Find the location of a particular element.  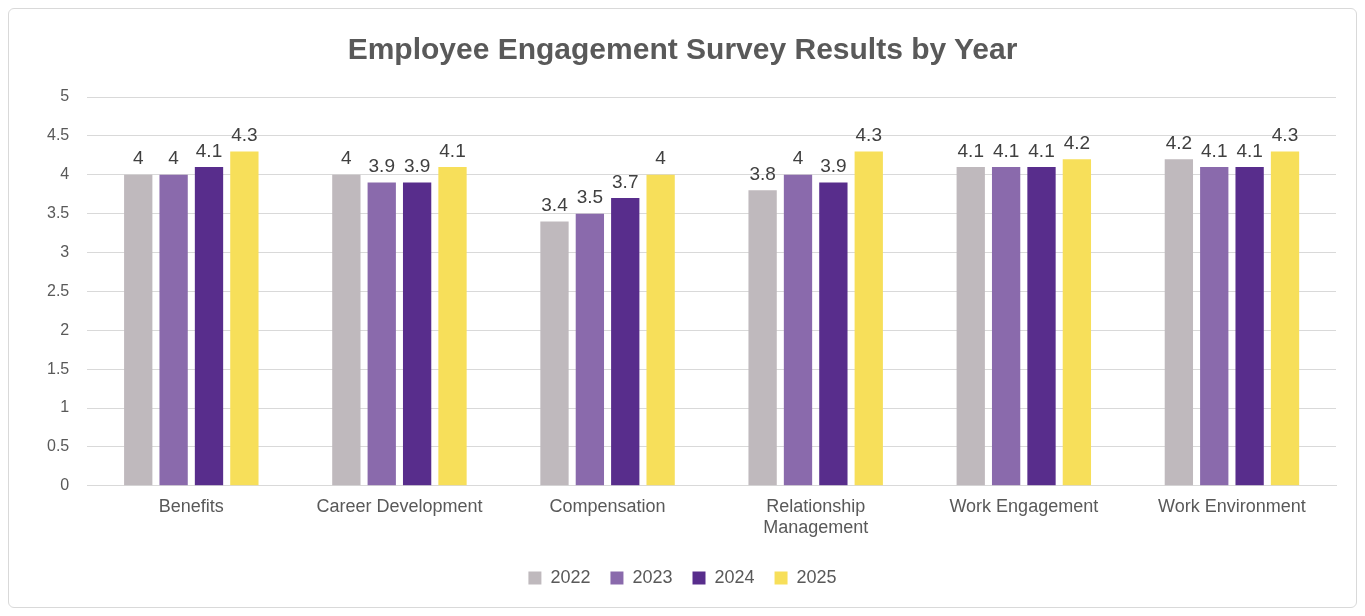

y-tick-label: 4 is located at coordinates (65, 174).